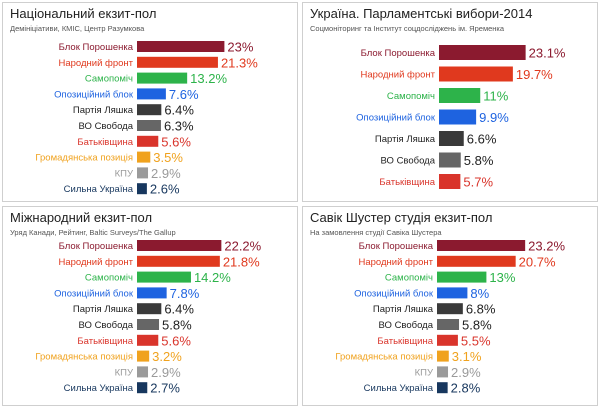  I want to click on value-label: 23.1%, so click(547, 53).